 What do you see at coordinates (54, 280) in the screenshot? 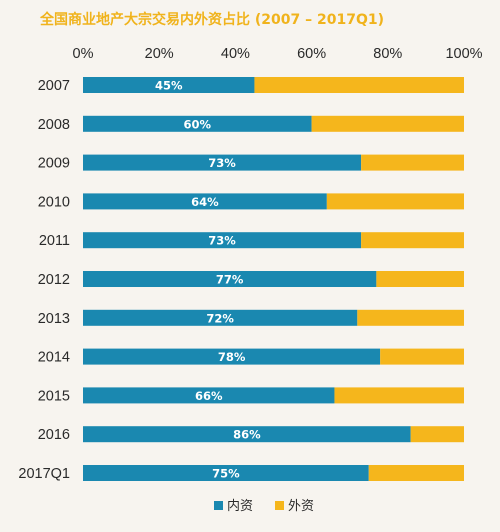
I see `y-tick-label: 2012` at bounding box center [54, 280].